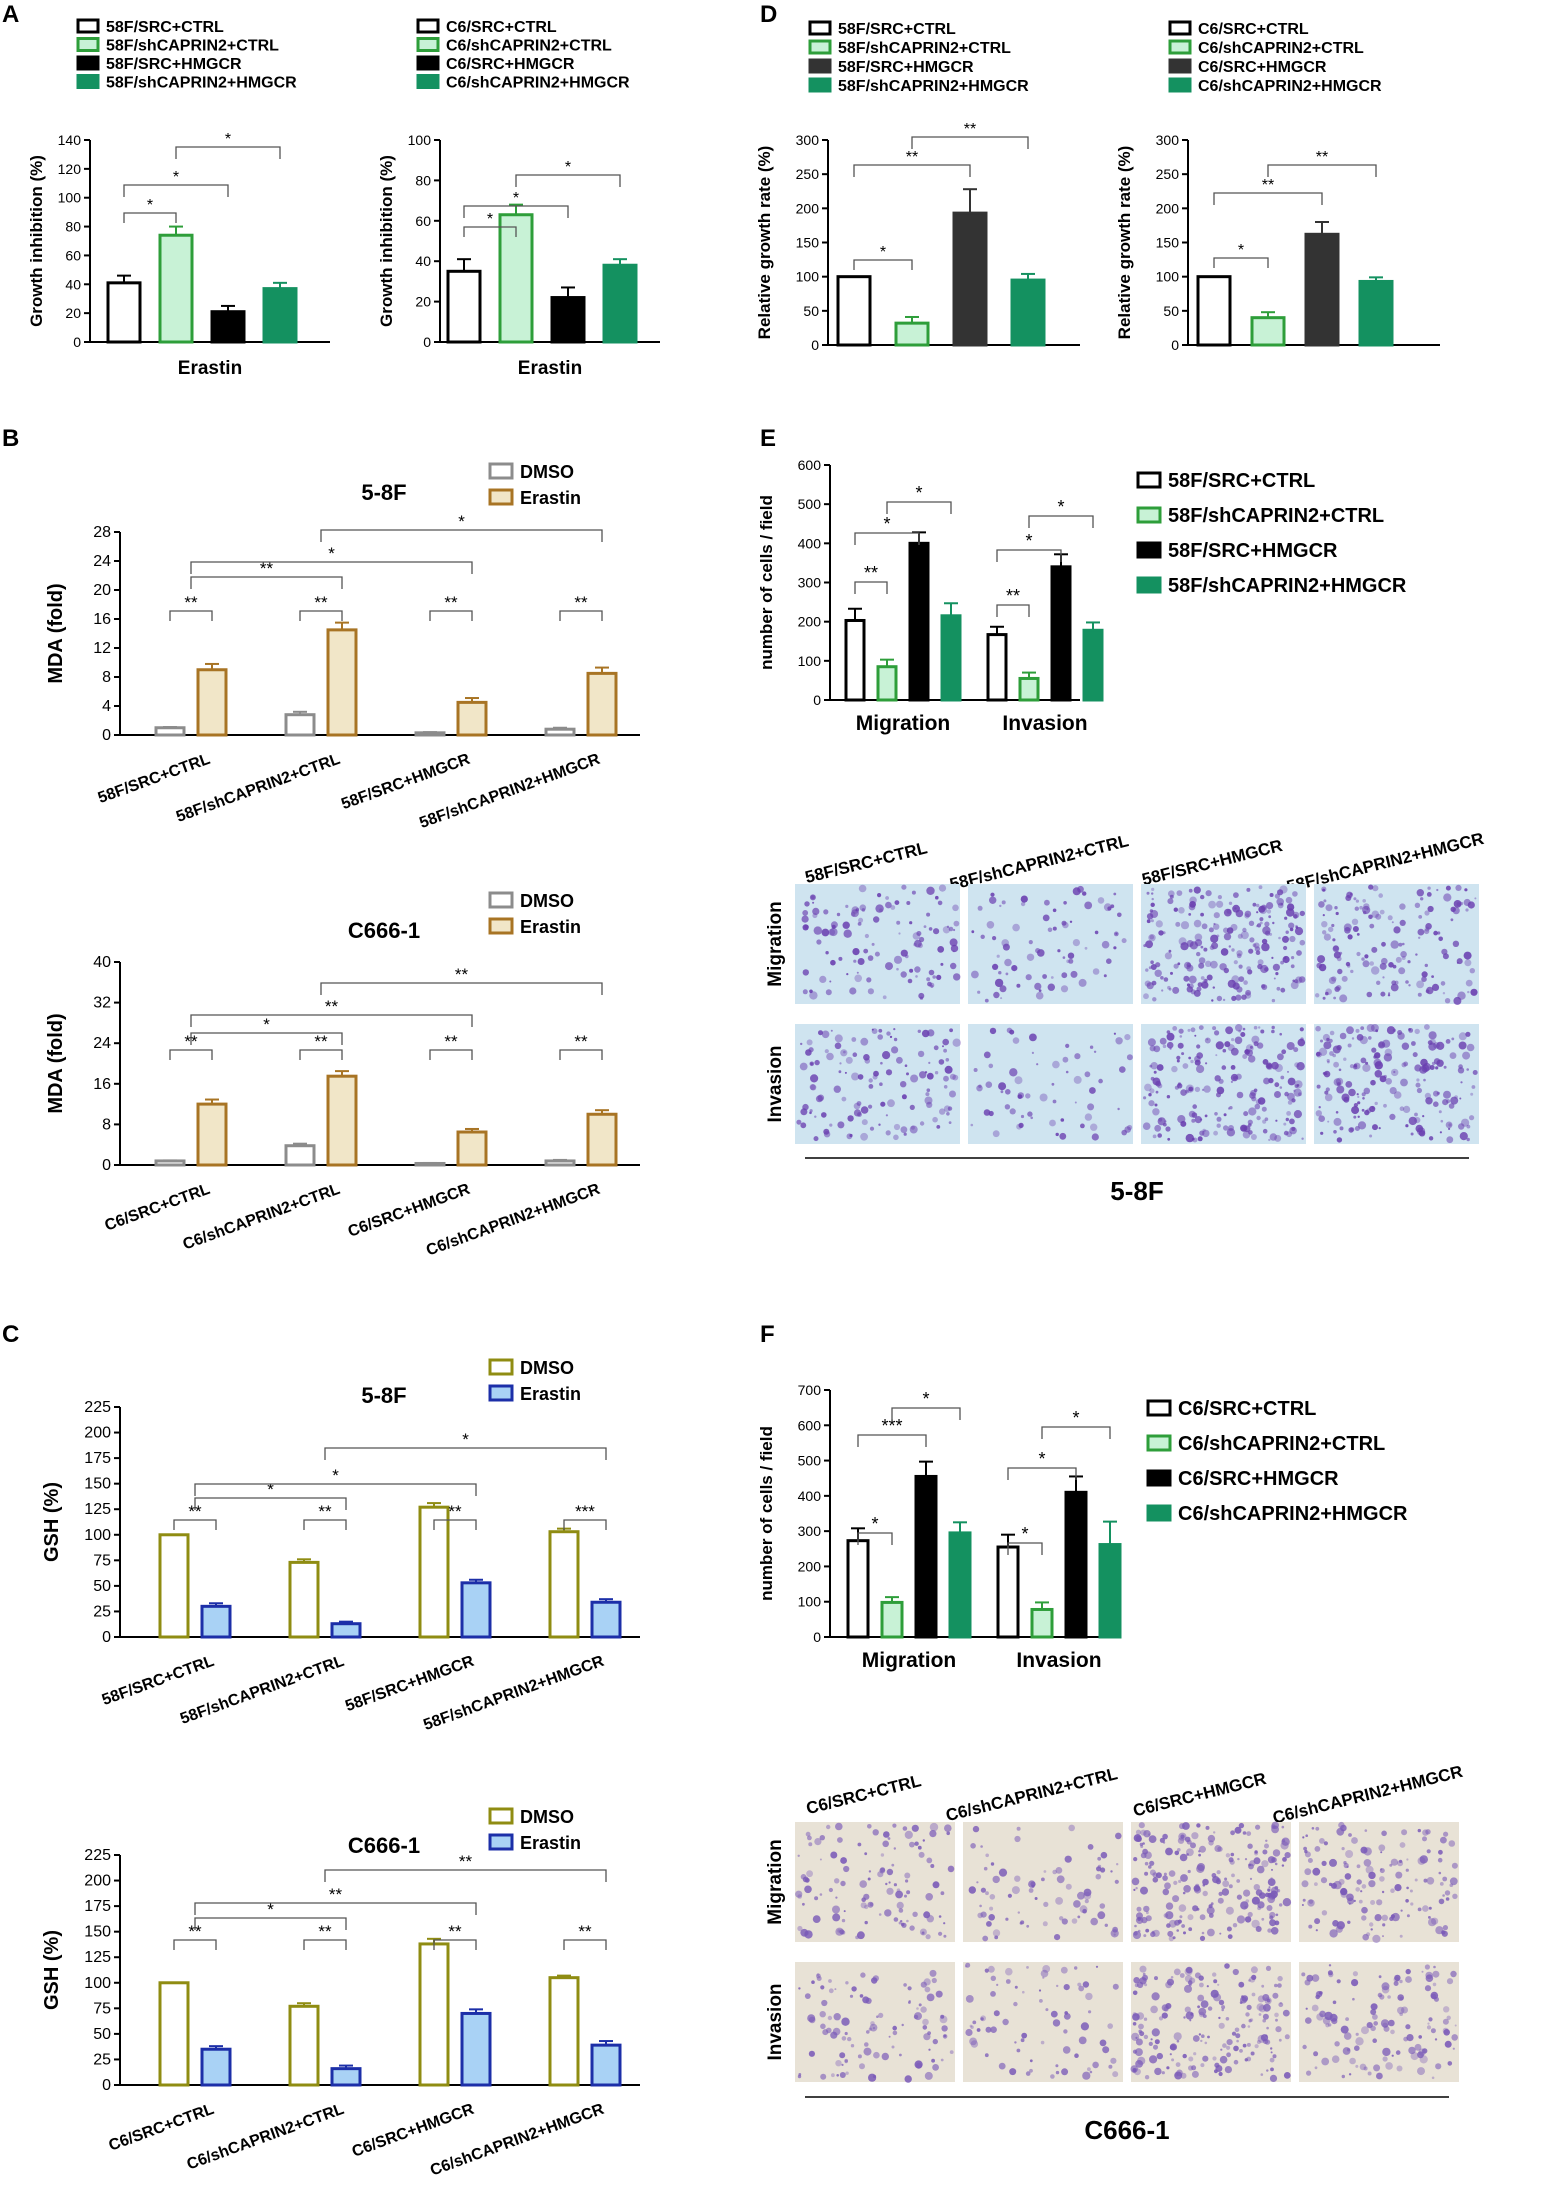 Image resolution: width=1567 pixels, height=2203 pixels. I want to click on y-tick-label: 400, so click(810, 543).